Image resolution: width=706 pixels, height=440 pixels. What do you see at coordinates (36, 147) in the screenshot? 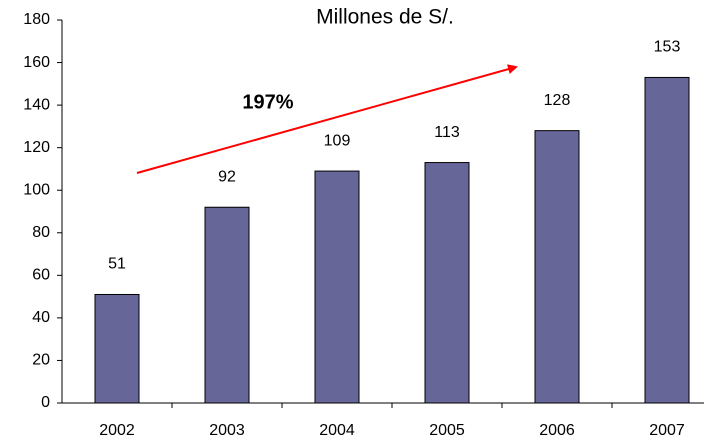
I see `y-tick-label: 120` at bounding box center [36, 147].